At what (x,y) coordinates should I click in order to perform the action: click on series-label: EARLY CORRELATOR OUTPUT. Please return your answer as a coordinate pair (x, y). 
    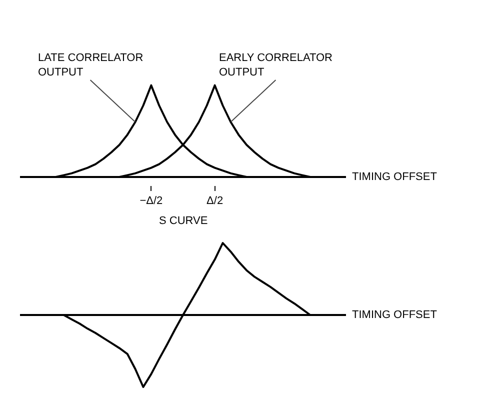
    Looking at the image, I should click on (276, 65).